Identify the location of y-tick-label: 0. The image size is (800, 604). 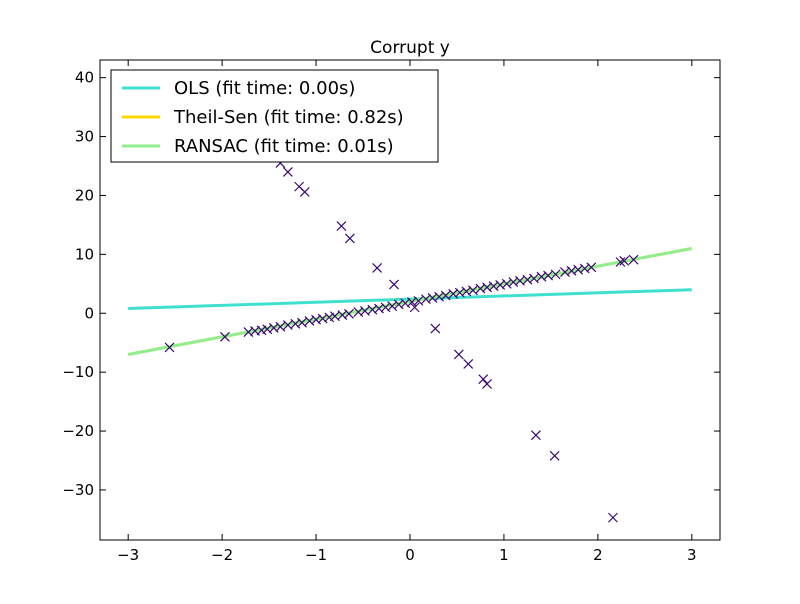
(89, 313).